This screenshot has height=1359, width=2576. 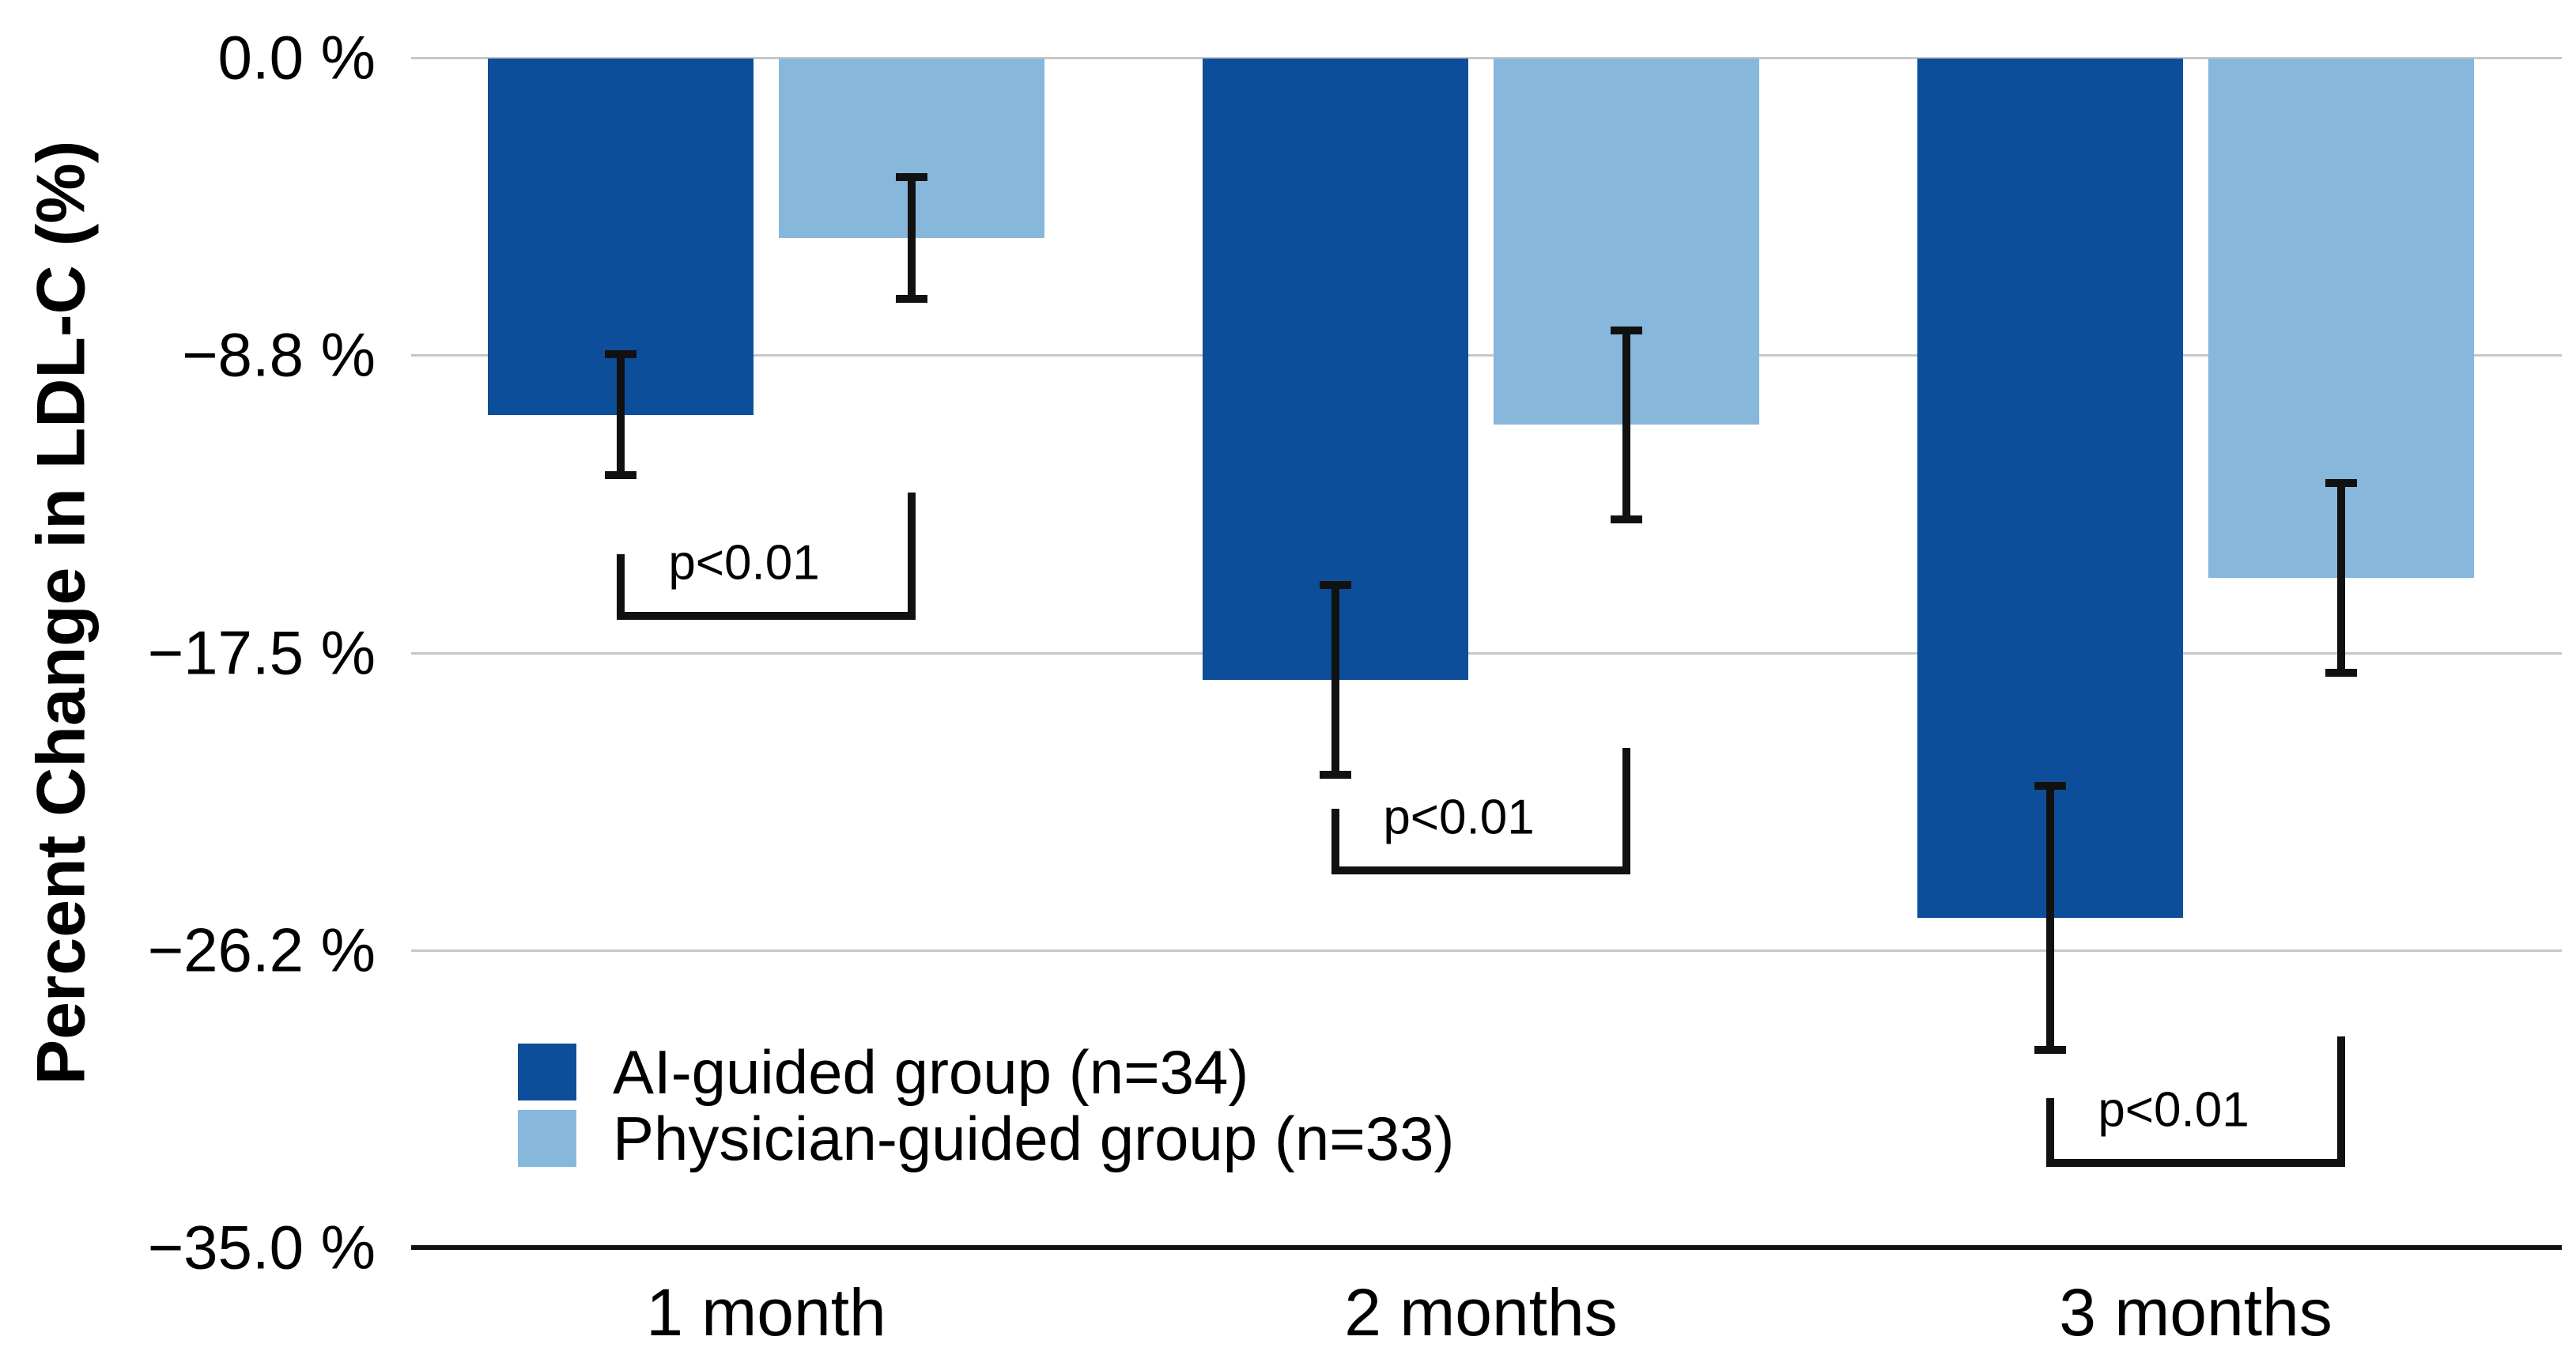 I want to click on ai-guided-bar-3-months, so click(x=2050, y=488).